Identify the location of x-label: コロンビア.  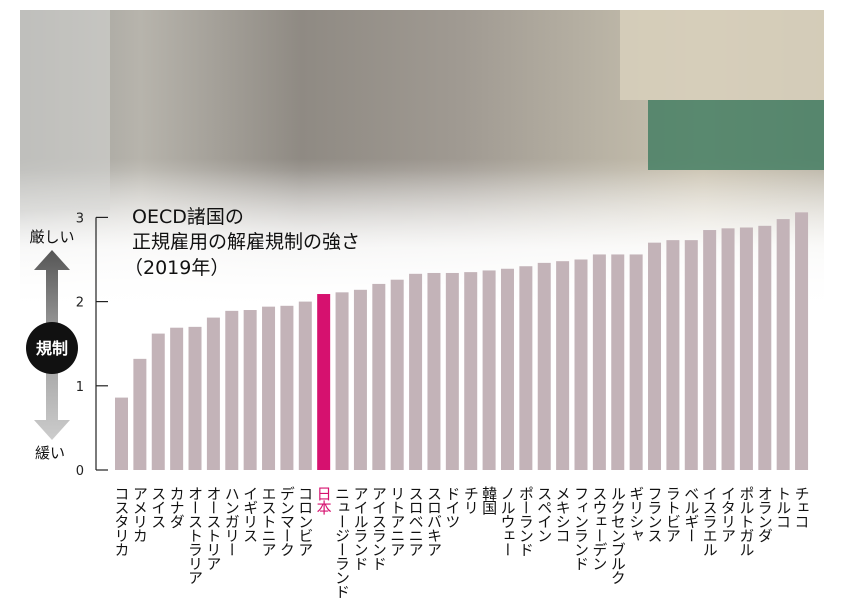
(305, 521).